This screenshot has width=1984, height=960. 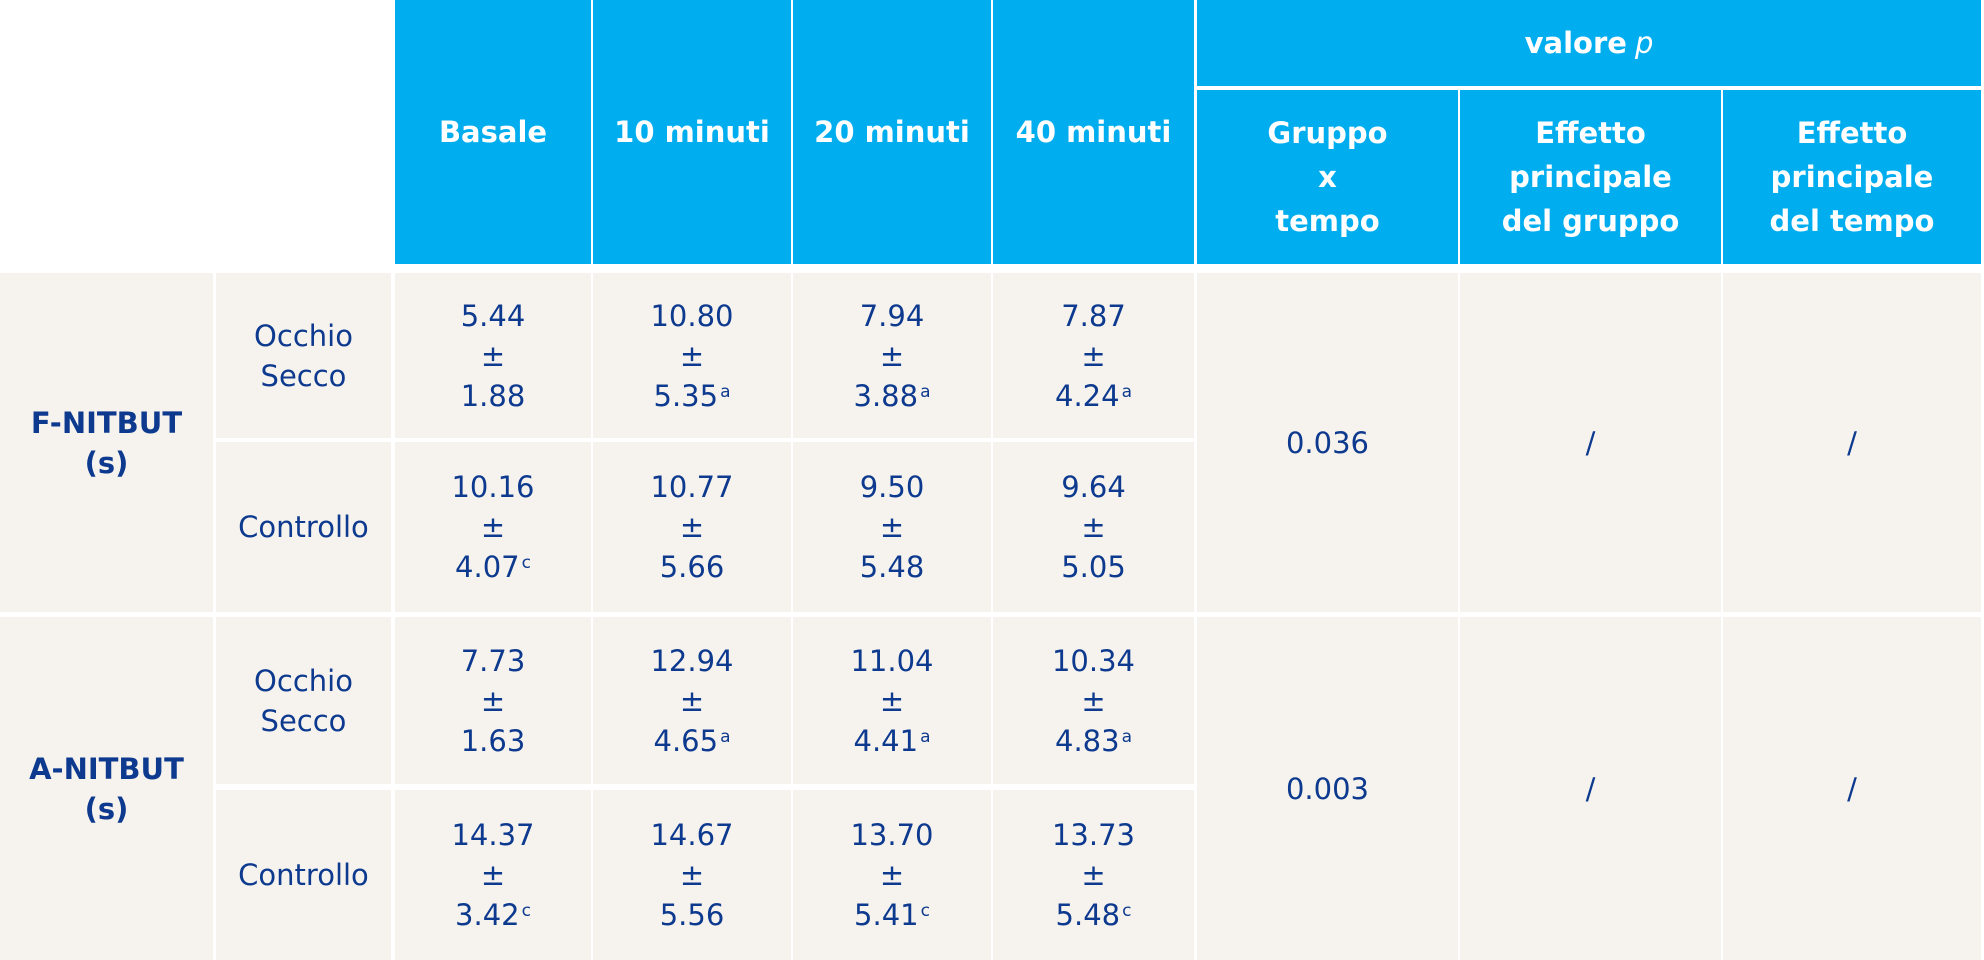 I want to click on value-cell: 14.37 ±3.42 c, so click(x=493, y=875).